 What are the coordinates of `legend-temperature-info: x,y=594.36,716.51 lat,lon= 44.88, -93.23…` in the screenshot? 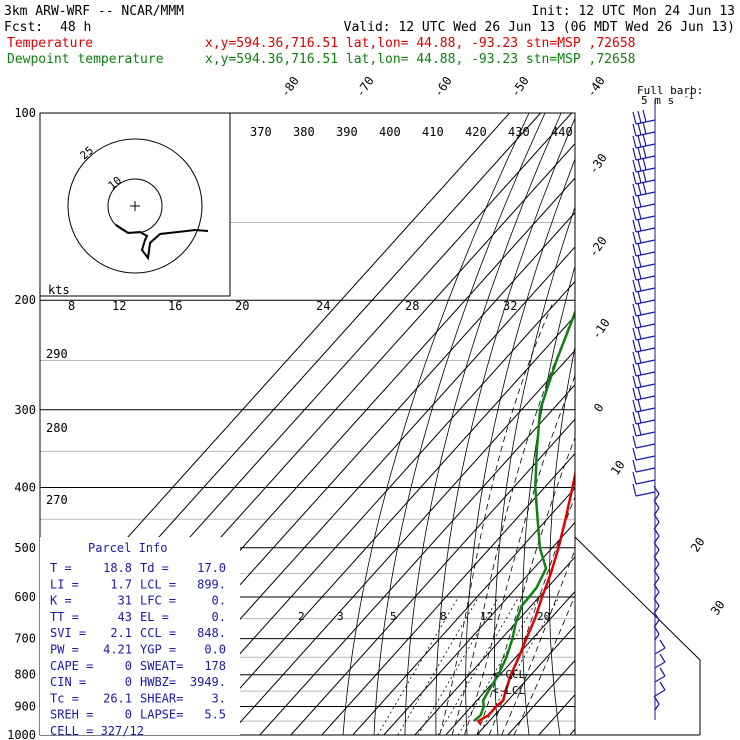 It's located at (420, 43).